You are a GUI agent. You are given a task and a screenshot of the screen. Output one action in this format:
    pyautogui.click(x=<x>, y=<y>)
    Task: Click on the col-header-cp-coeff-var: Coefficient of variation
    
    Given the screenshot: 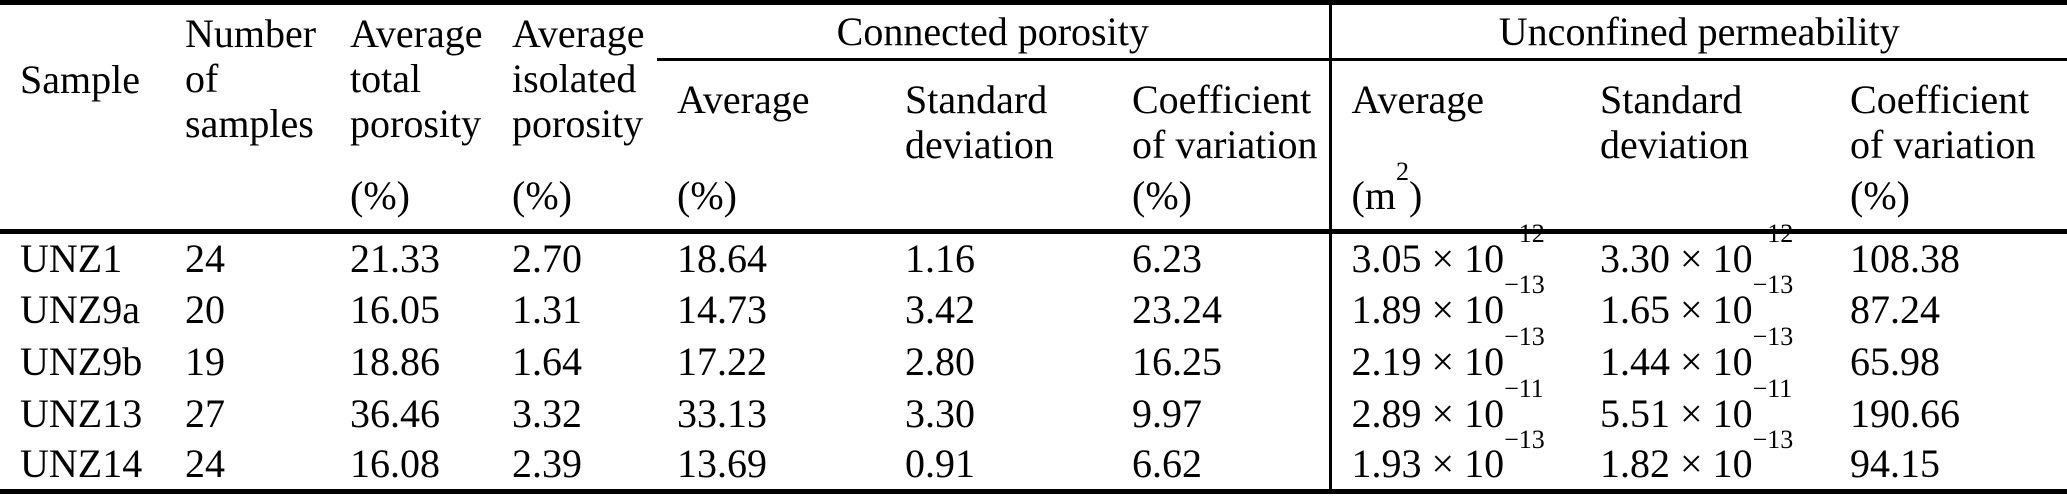 What is the action you would take?
    pyautogui.click(x=1225, y=122)
    